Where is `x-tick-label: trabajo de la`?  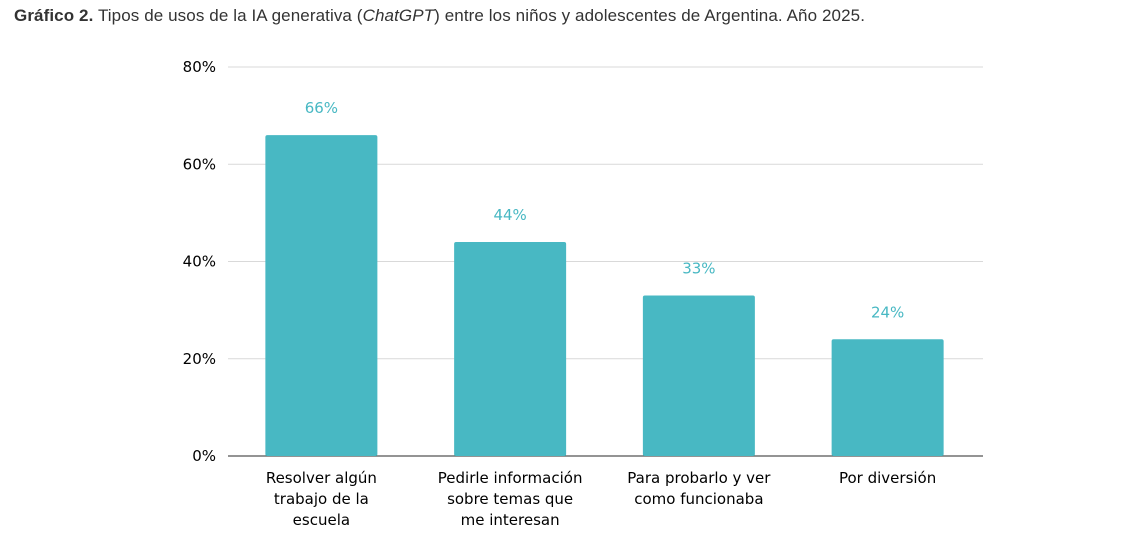 x-tick-label: trabajo de la is located at coordinates (321, 499).